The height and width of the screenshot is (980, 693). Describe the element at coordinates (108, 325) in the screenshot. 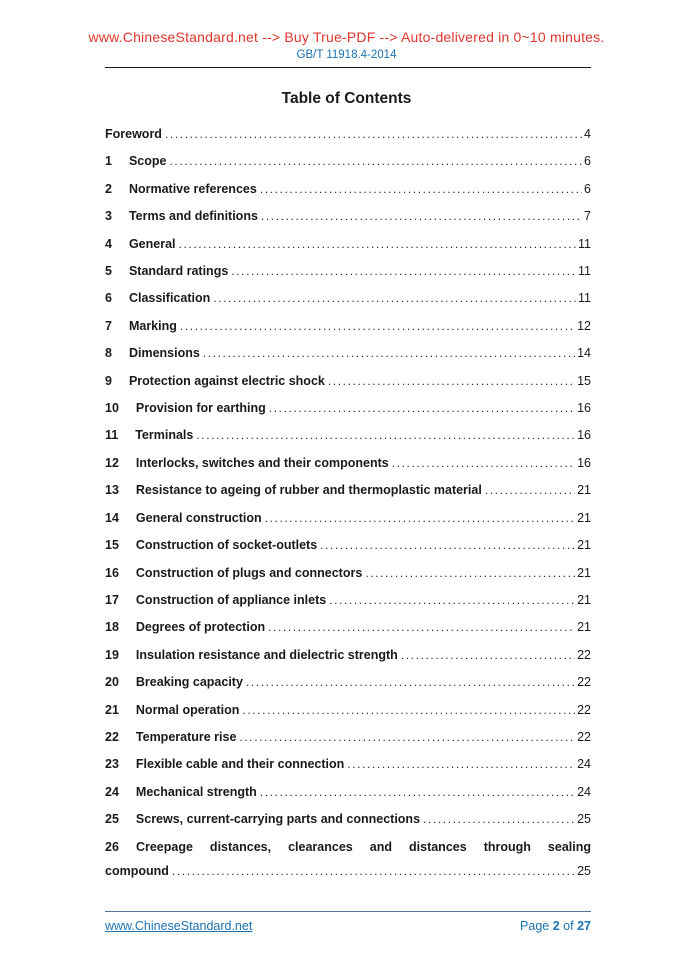

I see `toc-entry-number: 7` at that location.